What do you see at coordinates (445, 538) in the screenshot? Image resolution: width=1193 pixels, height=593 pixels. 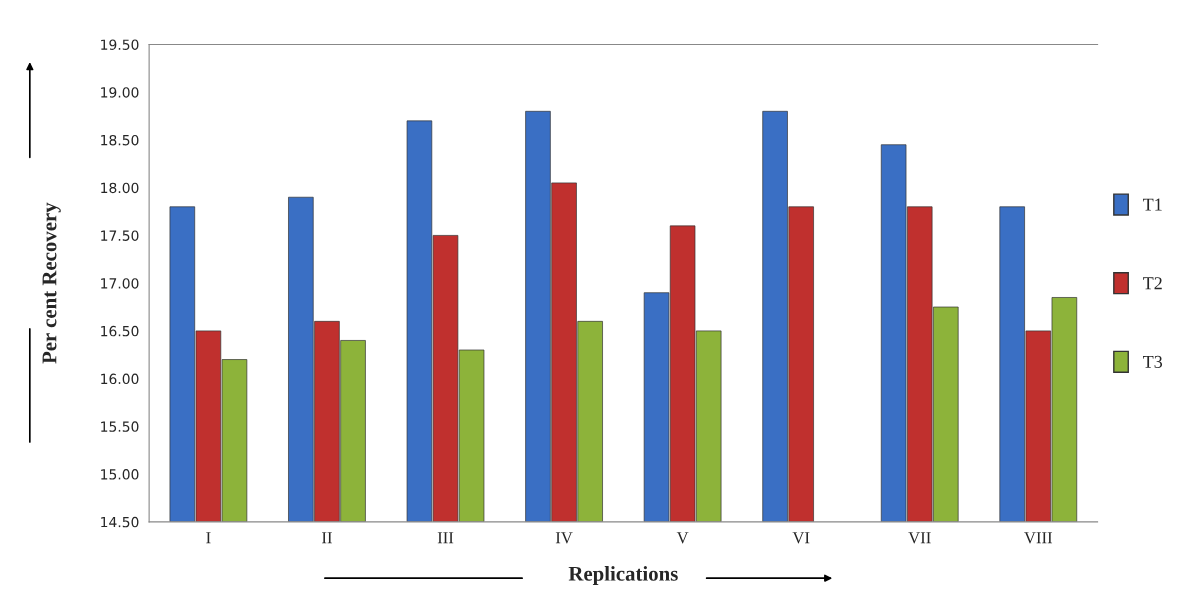 I see `x-tick-label: III` at bounding box center [445, 538].